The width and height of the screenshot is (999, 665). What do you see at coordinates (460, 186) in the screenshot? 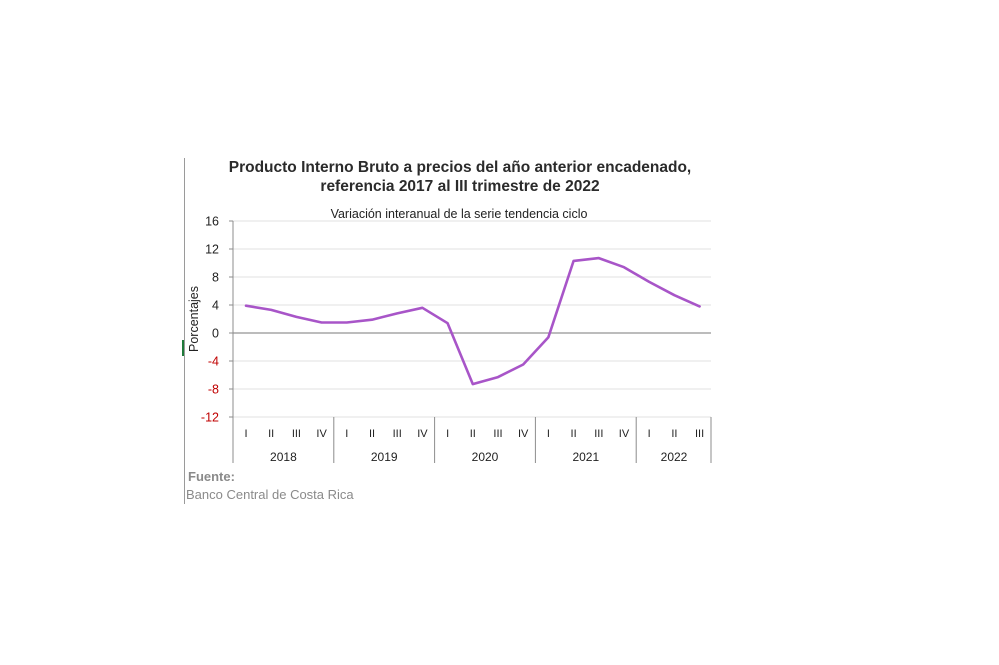
I see `chart-title-line-2: referencia 2017 al III trimestre de 2022` at bounding box center [460, 186].